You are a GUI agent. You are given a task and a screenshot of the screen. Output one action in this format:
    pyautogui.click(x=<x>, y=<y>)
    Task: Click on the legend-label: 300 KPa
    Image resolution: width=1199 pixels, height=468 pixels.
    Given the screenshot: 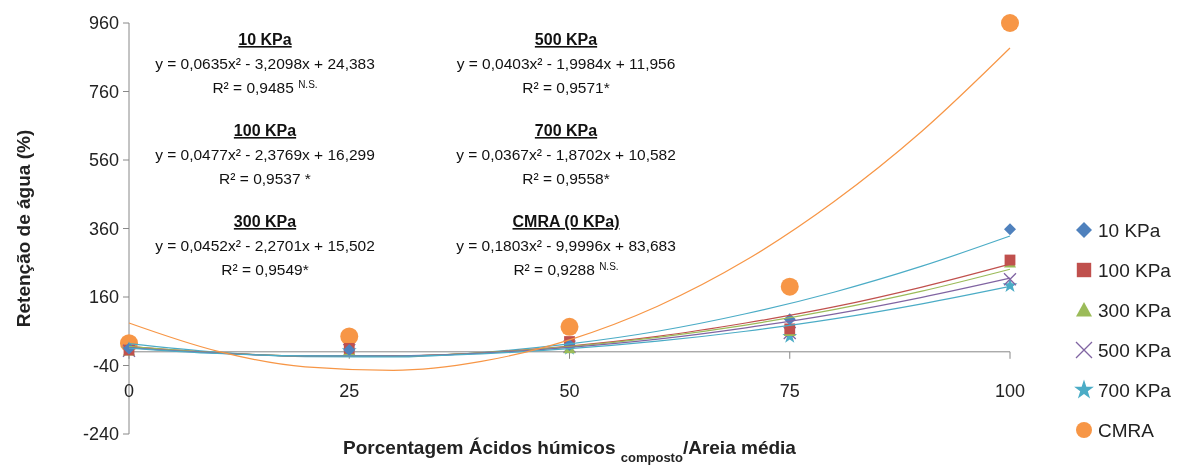 What is the action you would take?
    pyautogui.click(x=1135, y=310)
    